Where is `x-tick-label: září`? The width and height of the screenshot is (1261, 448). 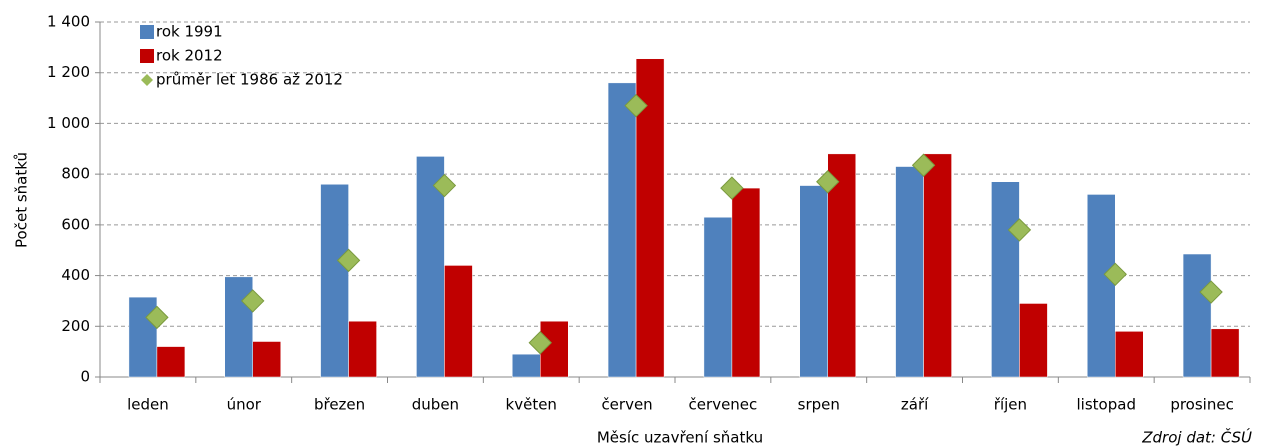
x-tick-label: září is located at coordinates (915, 405).